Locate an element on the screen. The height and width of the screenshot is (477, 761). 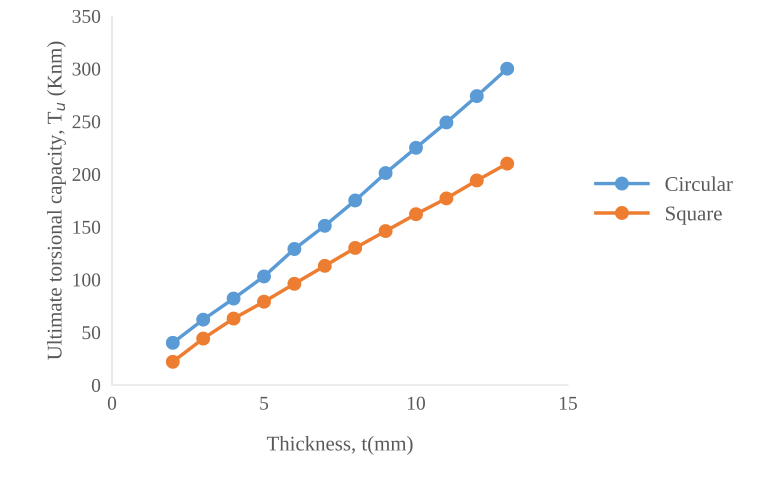
x-axis-title: Thickness, t(mm) is located at coordinates (339, 445).